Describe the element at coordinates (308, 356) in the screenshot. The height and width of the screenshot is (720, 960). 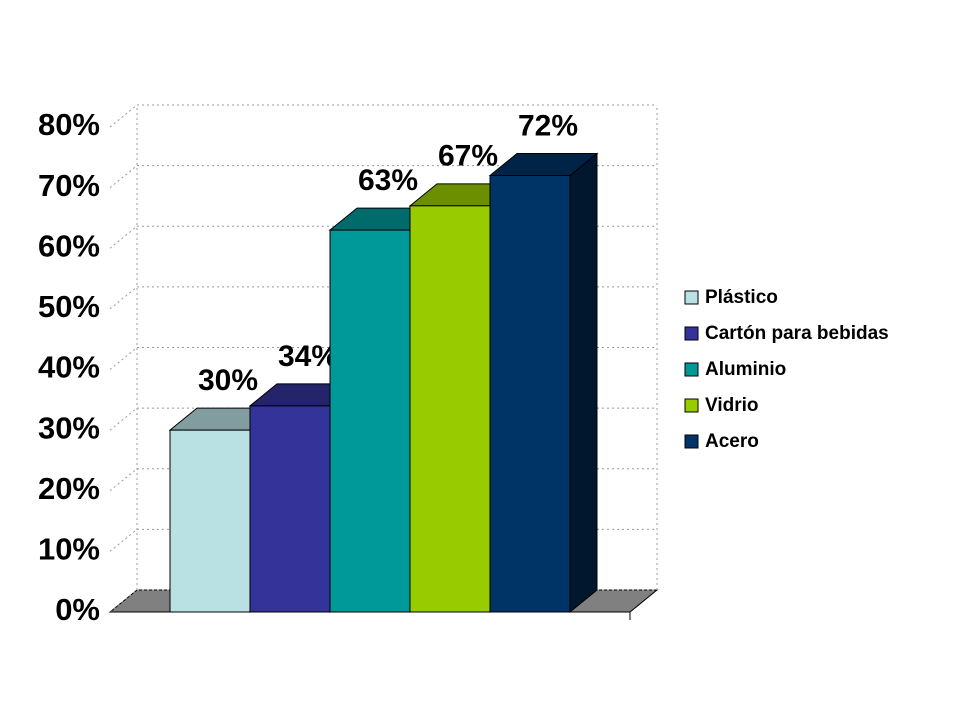
I see `data-label: 34%` at that location.